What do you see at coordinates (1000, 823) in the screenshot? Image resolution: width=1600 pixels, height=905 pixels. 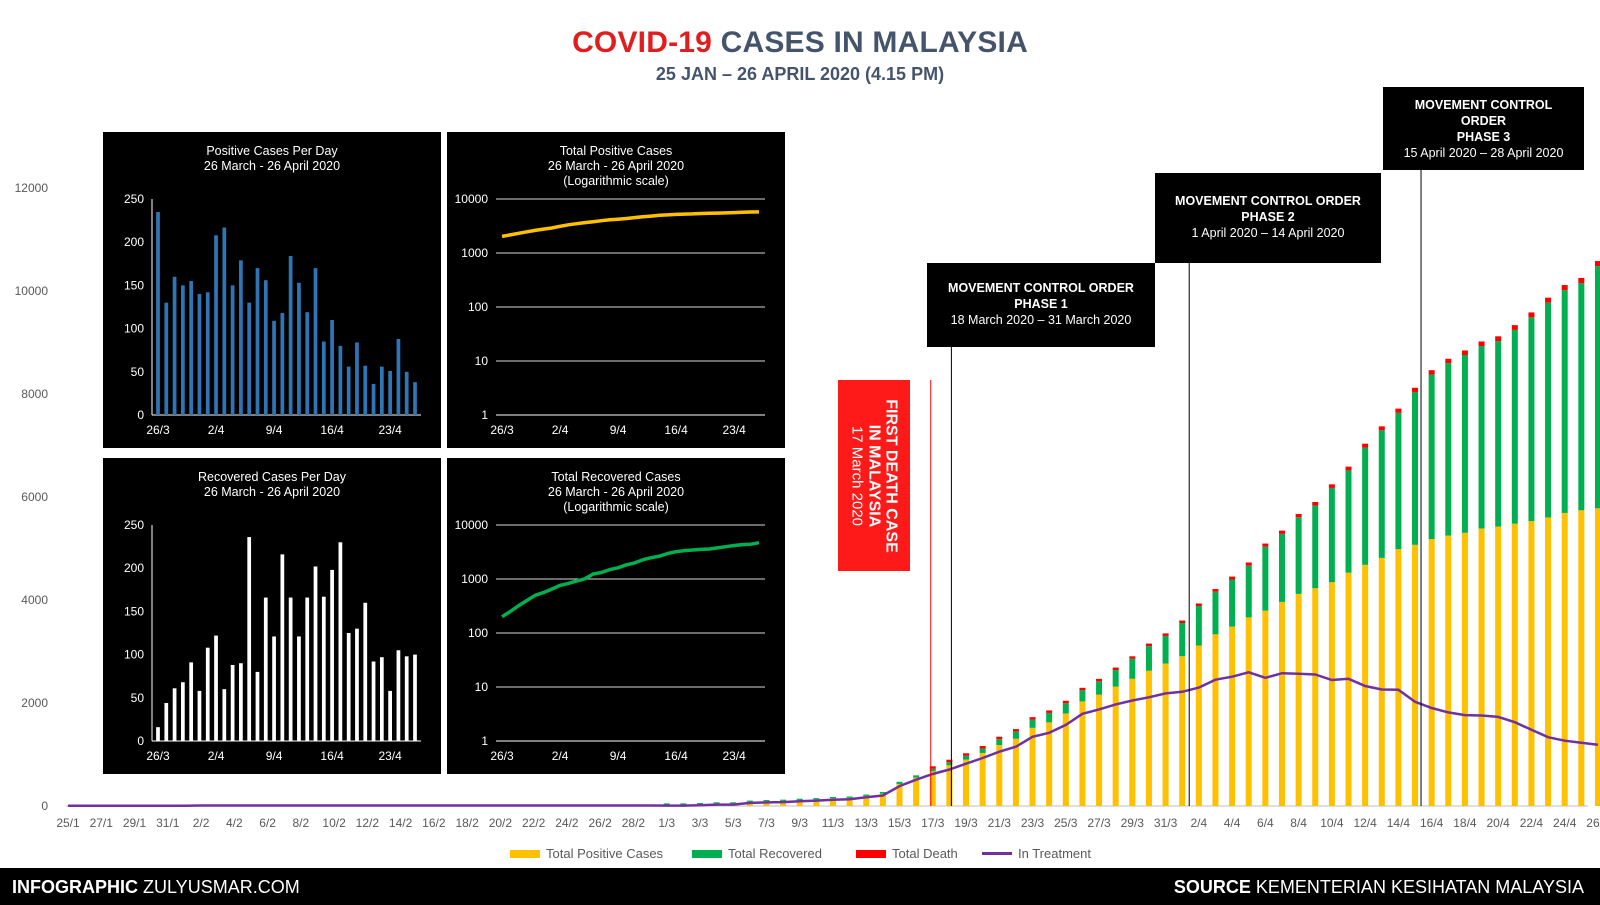 I see `x-tick-label: 21/3` at bounding box center [1000, 823].